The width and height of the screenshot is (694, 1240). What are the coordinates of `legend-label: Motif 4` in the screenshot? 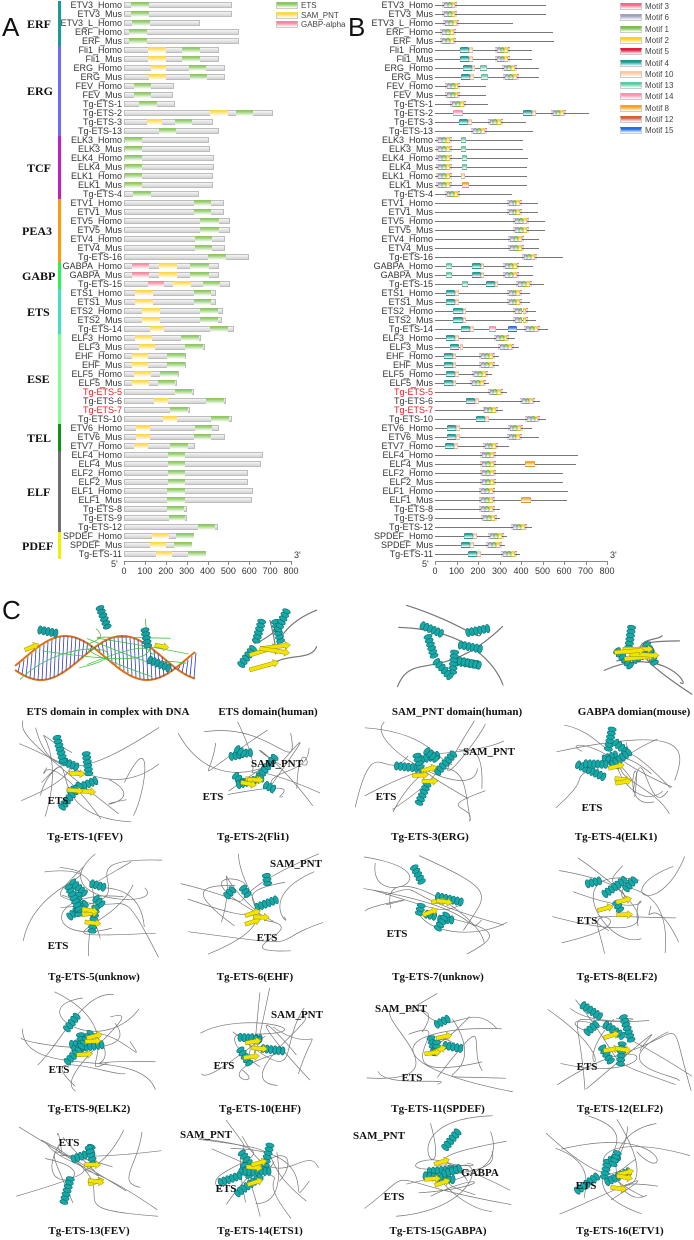 It's located at (657, 63).